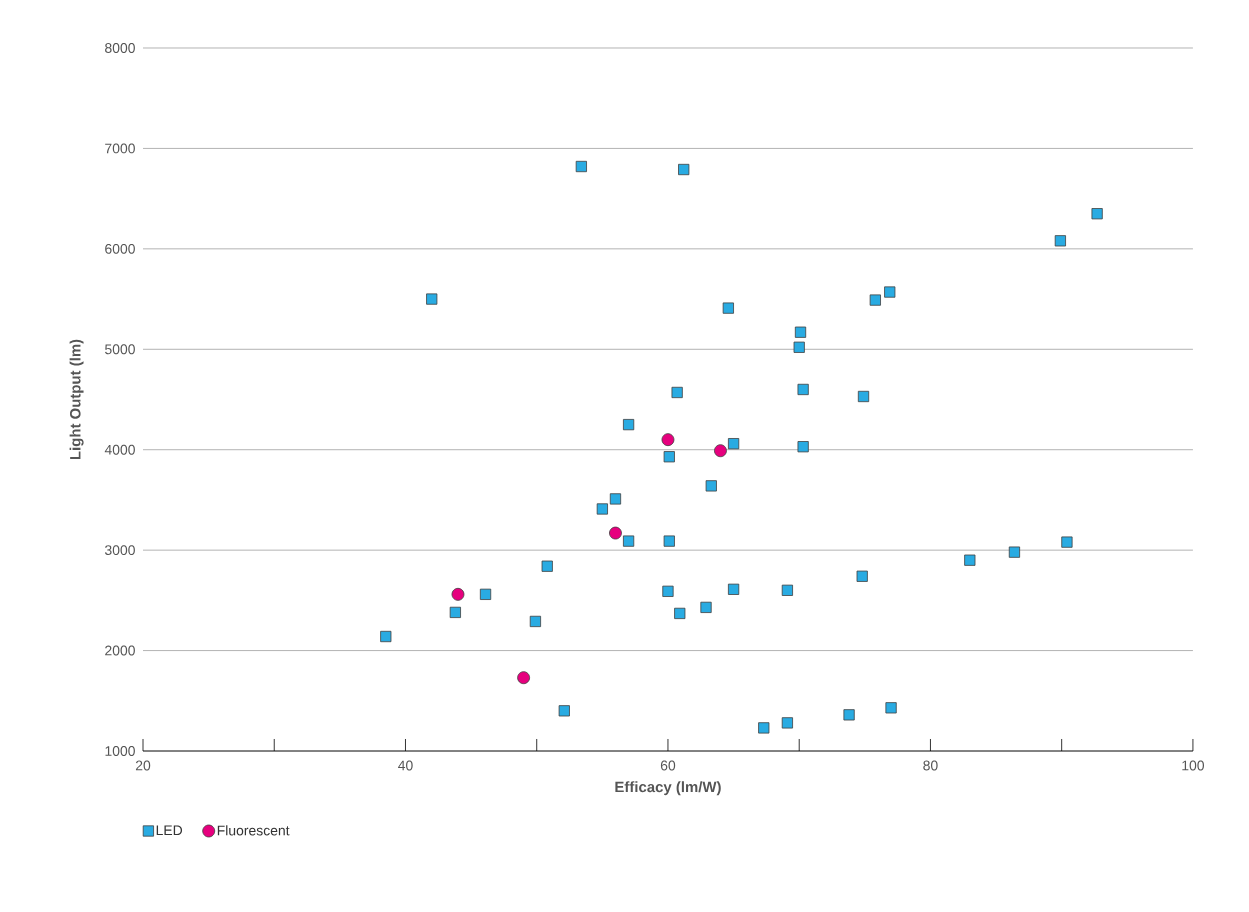  What do you see at coordinates (930, 765) in the screenshot?
I see `x-tick-label: 80` at bounding box center [930, 765].